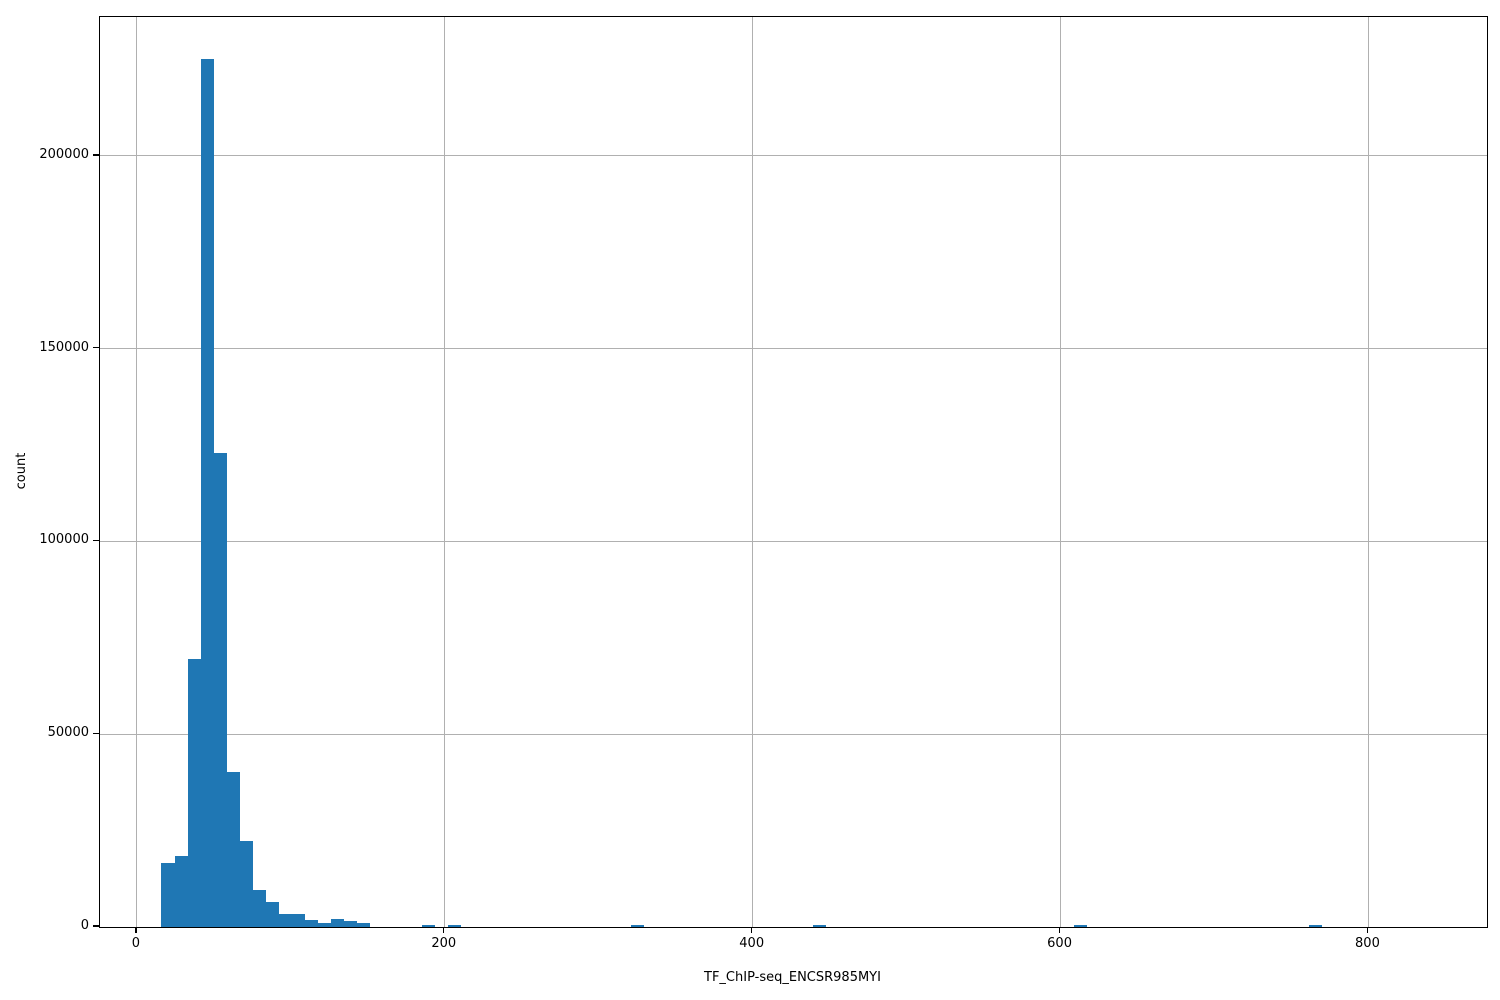  Describe the element at coordinates (21, 471) in the screenshot. I see `y-axis-label: count` at that location.